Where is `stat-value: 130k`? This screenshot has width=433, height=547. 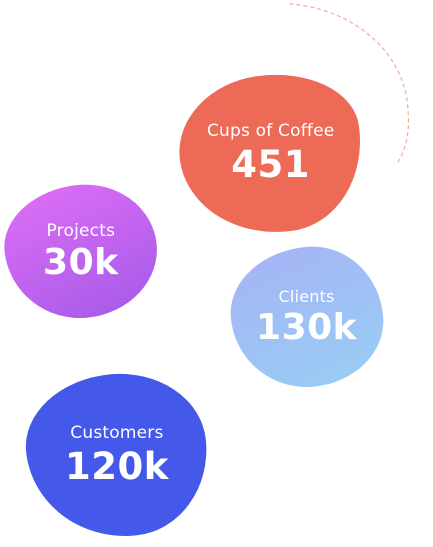
stat-value: 130k is located at coordinates (307, 327).